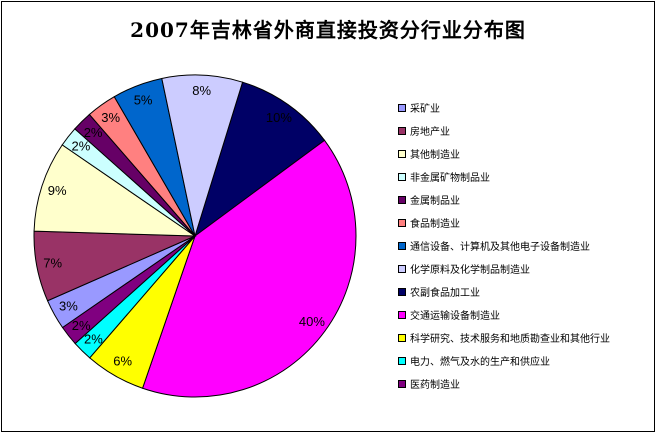  Describe the element at coordinates (122, 361) in the screenshot. I see `slice-label: 6%` at that location.